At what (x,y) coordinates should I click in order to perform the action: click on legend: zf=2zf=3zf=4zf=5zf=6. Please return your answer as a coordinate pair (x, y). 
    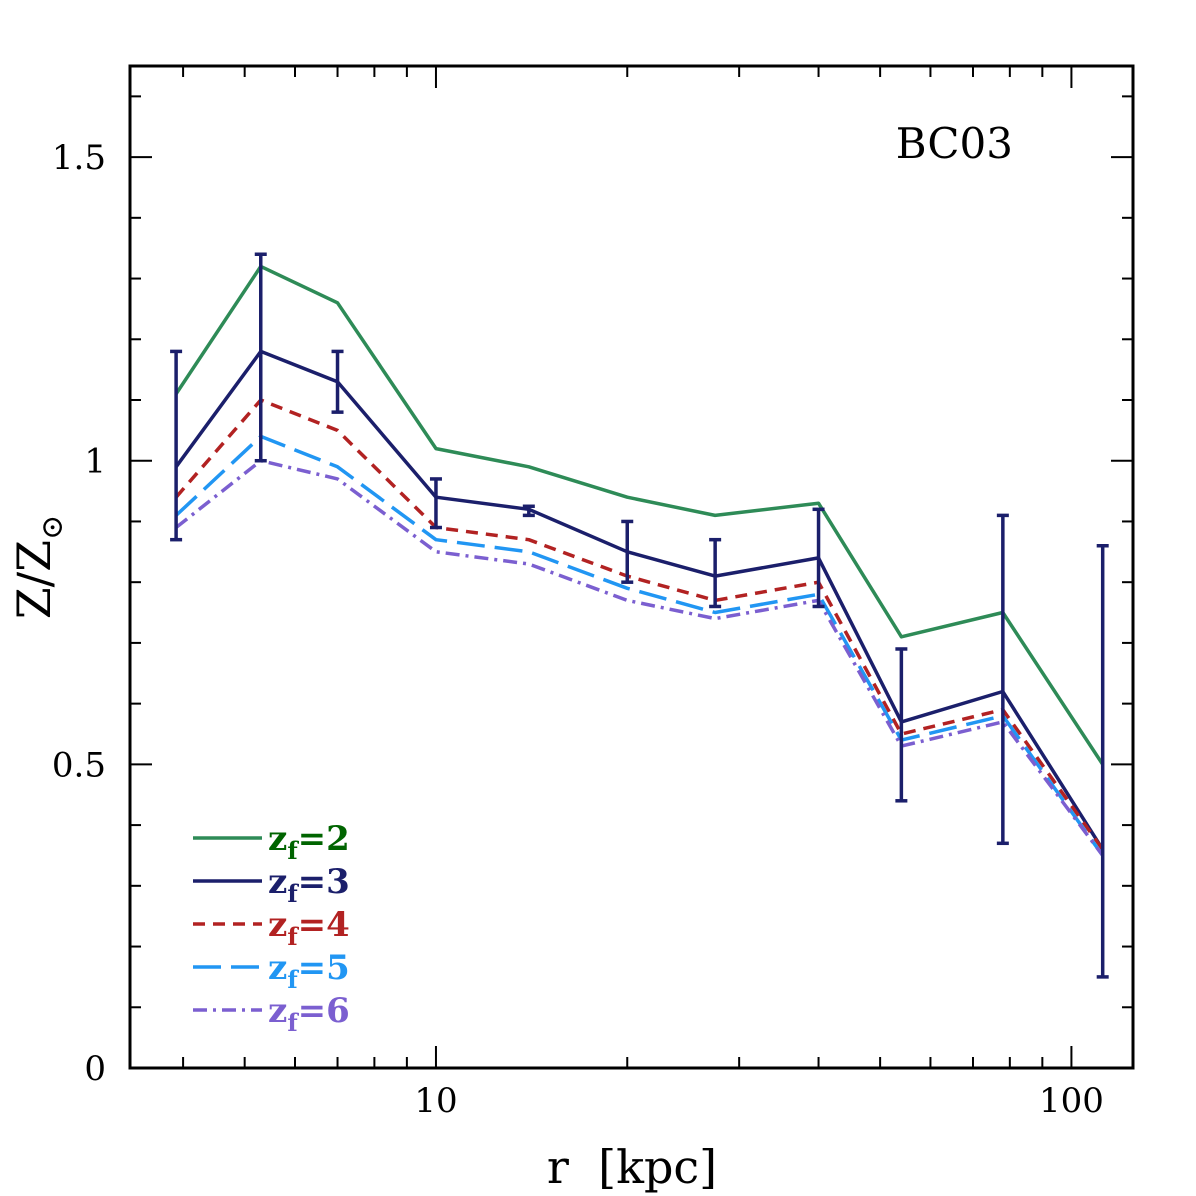
    Looking at the image, I should click on (271, 928).